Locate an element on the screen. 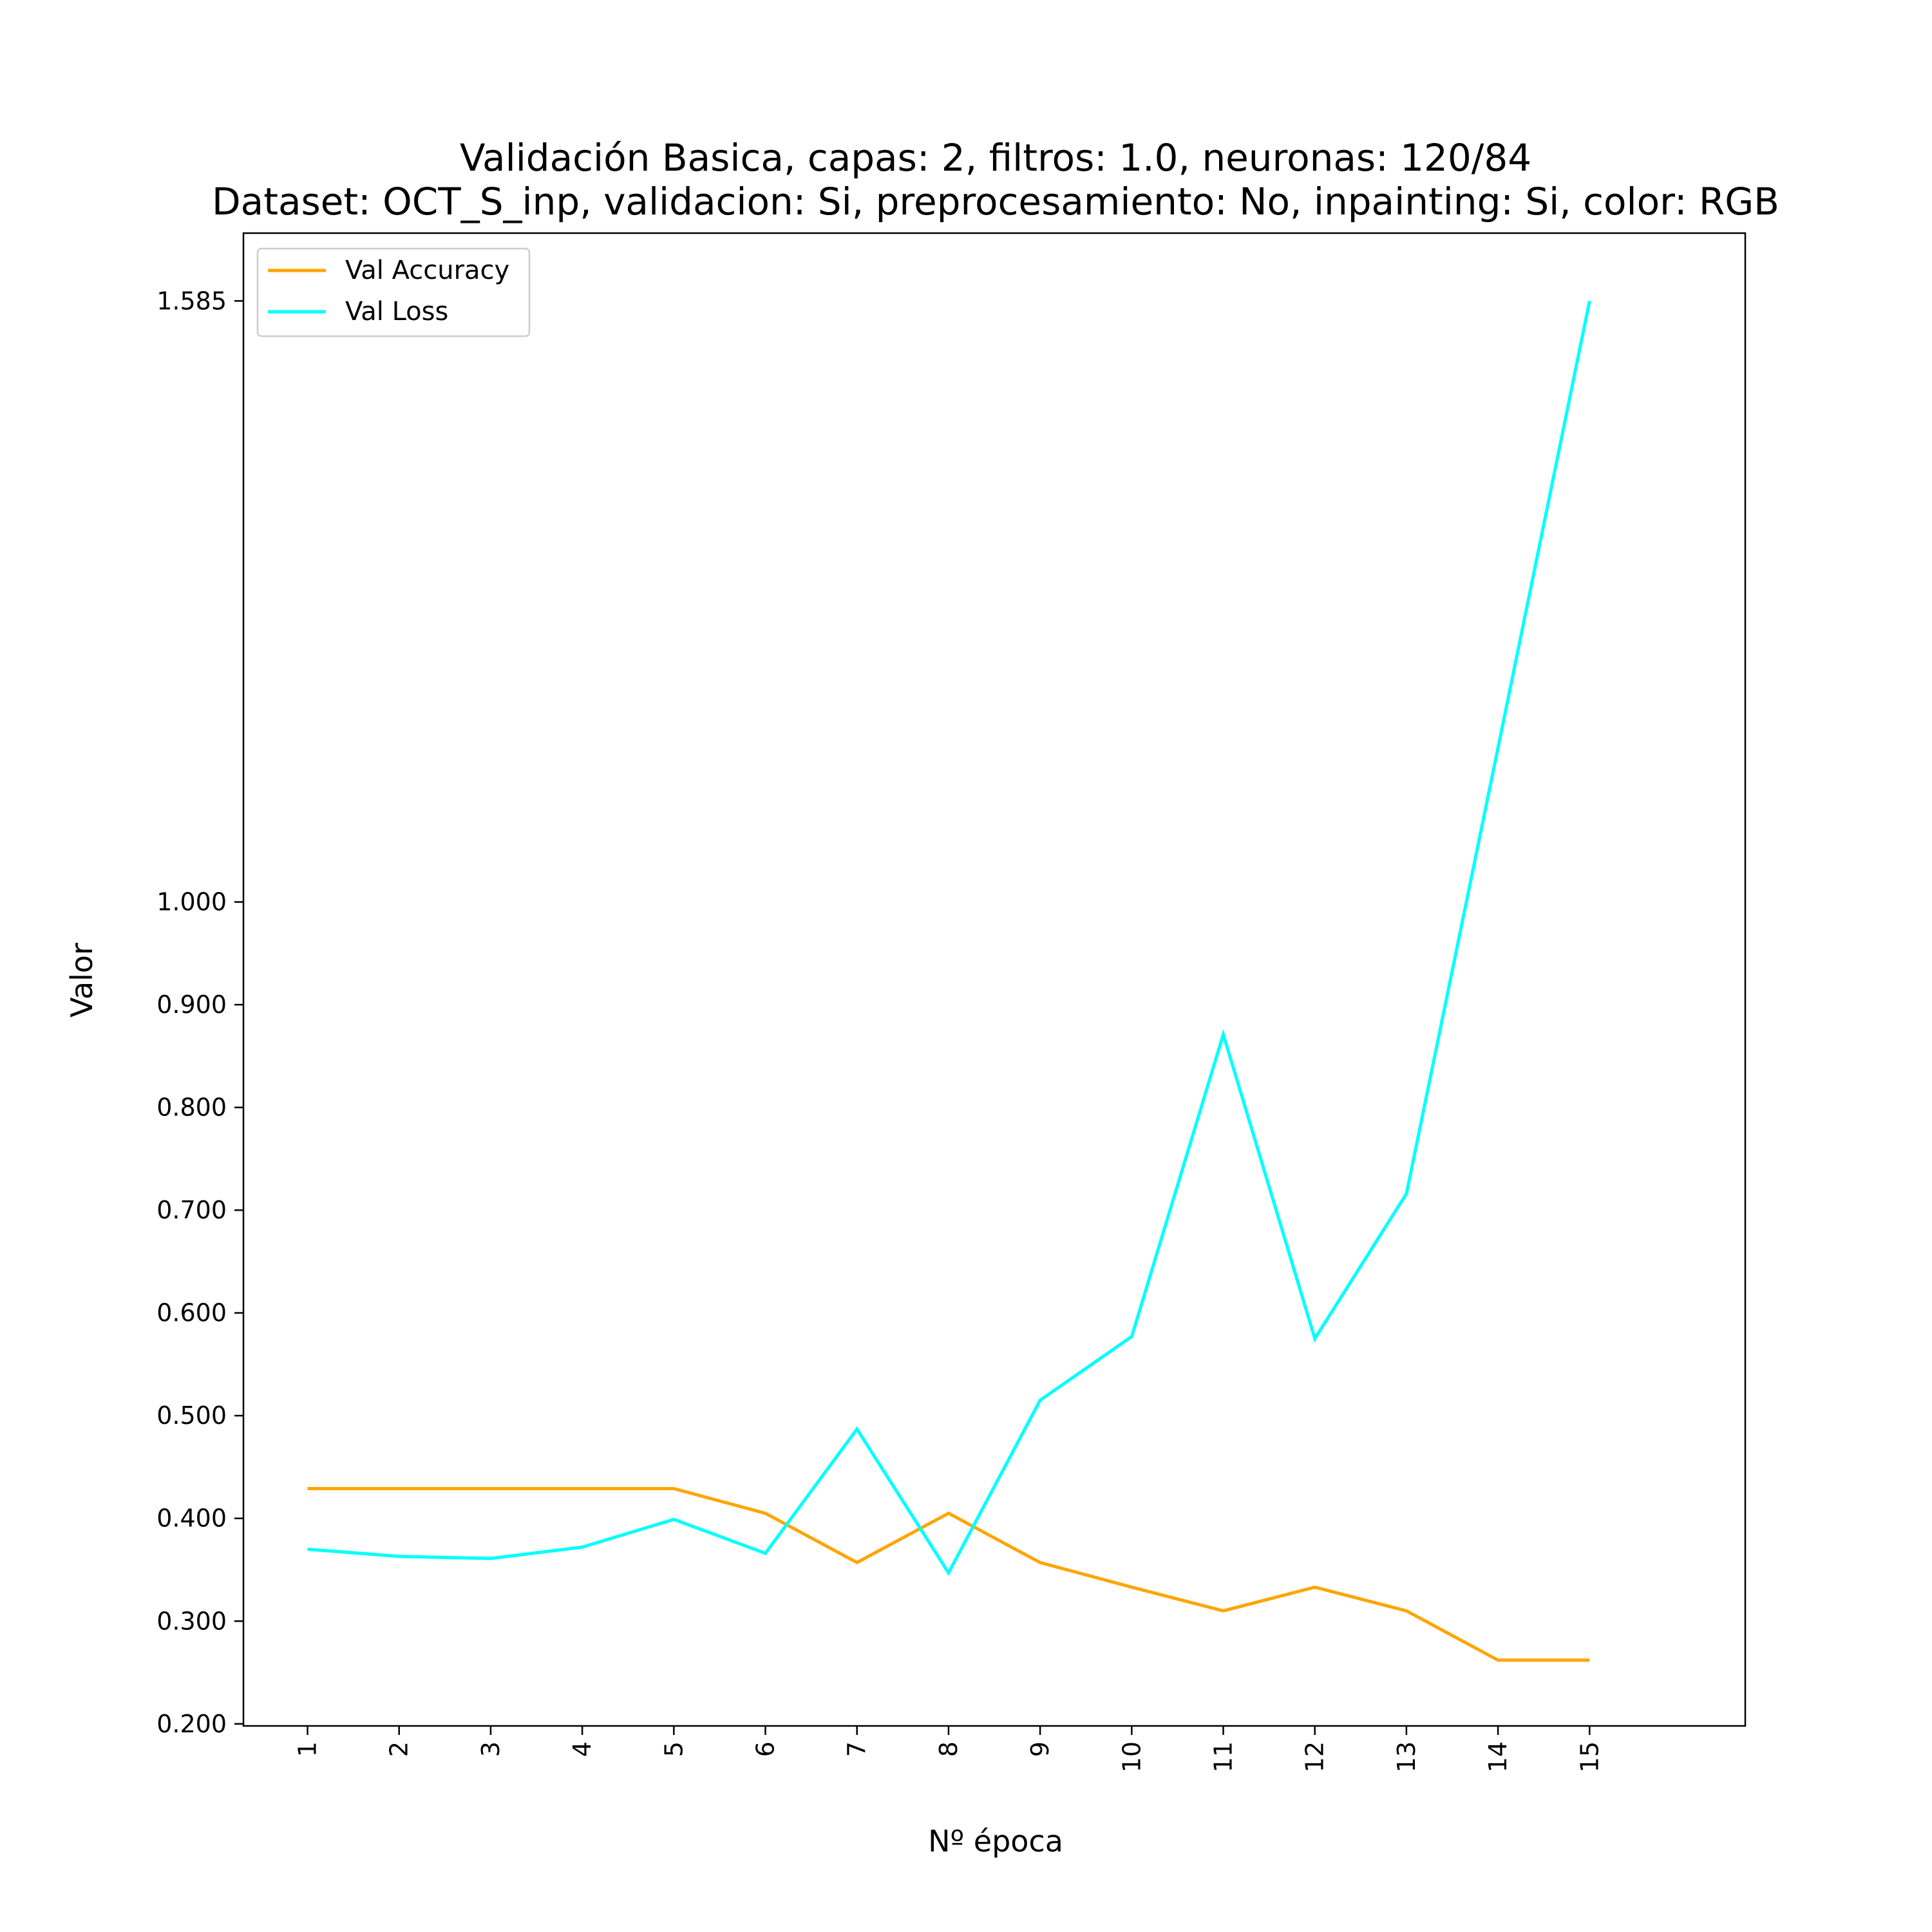  x-tick-label: 13 is located at coordinates (1407, 1756).